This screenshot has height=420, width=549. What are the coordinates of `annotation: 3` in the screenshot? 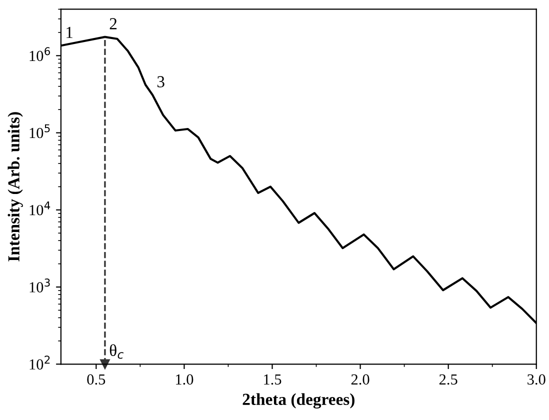 It's located at (160, 82).